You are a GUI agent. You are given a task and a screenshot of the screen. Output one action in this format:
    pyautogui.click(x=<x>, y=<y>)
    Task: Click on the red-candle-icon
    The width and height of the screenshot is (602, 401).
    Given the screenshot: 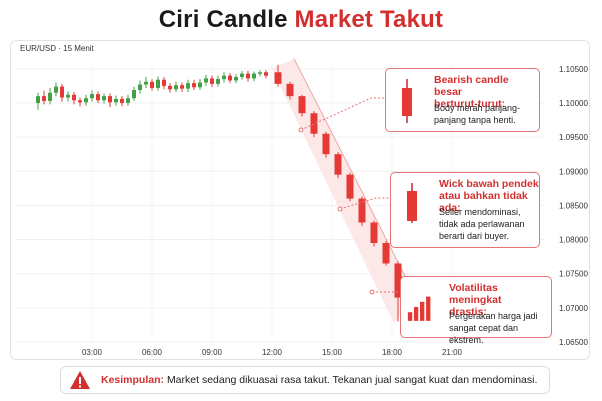 What is the action you would take?
    pyautogui.click(x=407, y=101)
    